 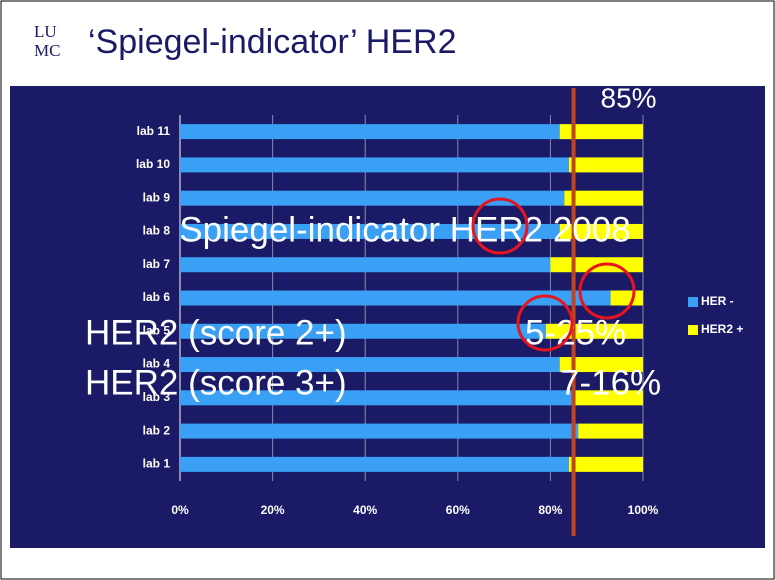 I want to click on logo-top: LU, so click(x=45, y=31).